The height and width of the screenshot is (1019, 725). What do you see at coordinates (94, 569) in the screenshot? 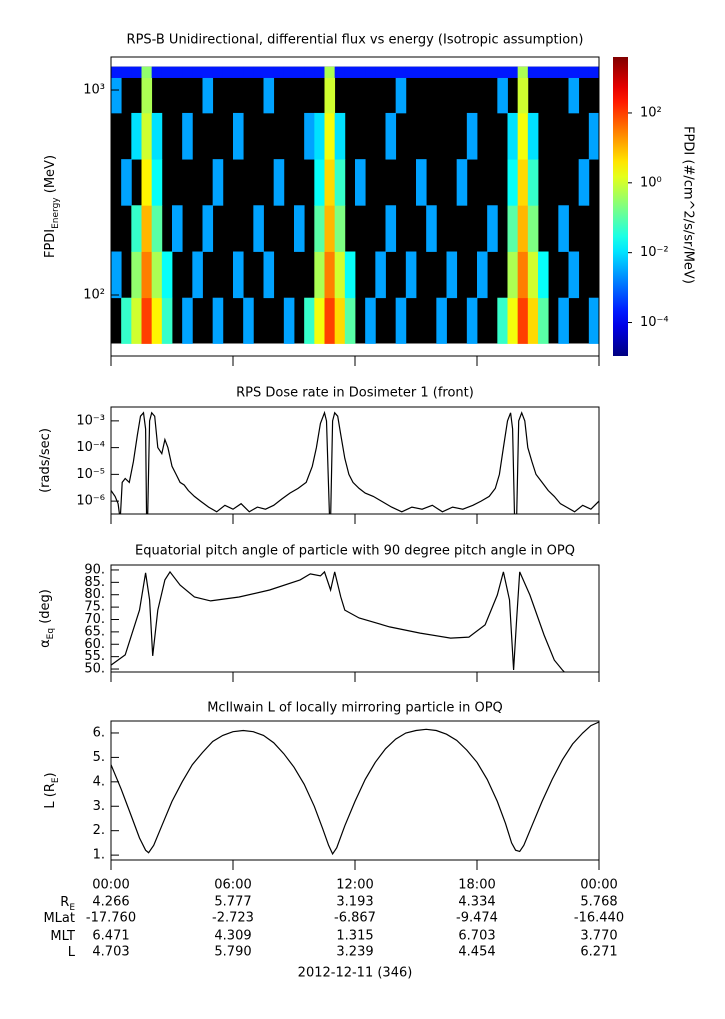
I see `y-tick-label: 90.` at bounding box center [94, 569].